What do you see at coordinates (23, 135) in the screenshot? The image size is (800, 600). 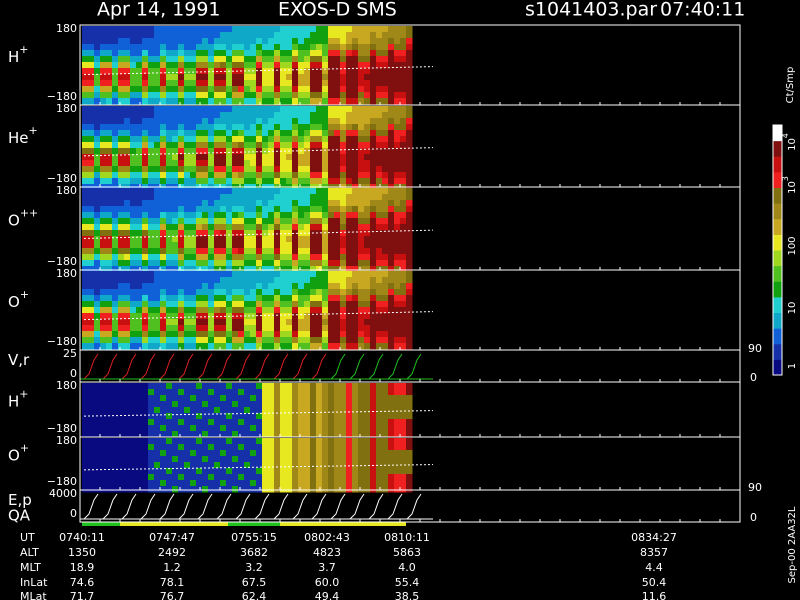 I see `panel-label: He+` at bounding box center [23, 135].